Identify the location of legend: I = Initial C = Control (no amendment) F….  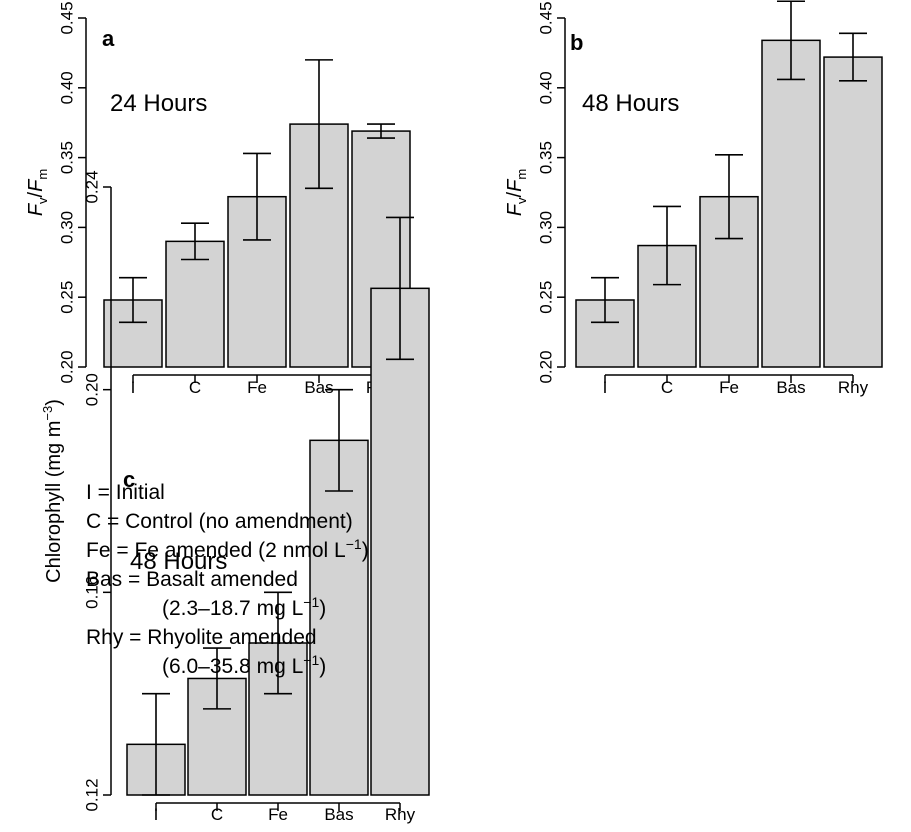
(227, 579).